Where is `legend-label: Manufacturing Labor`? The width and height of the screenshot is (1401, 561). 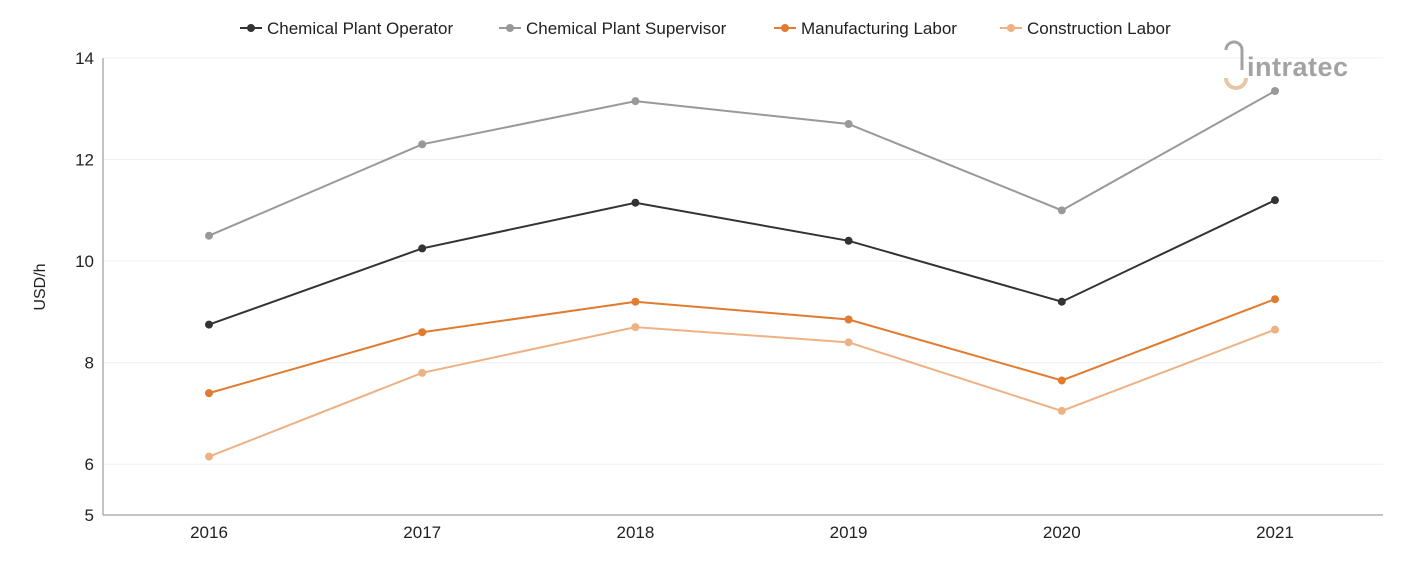
legend-label: Manufacturing Labor is located at coordinates (879, 28).